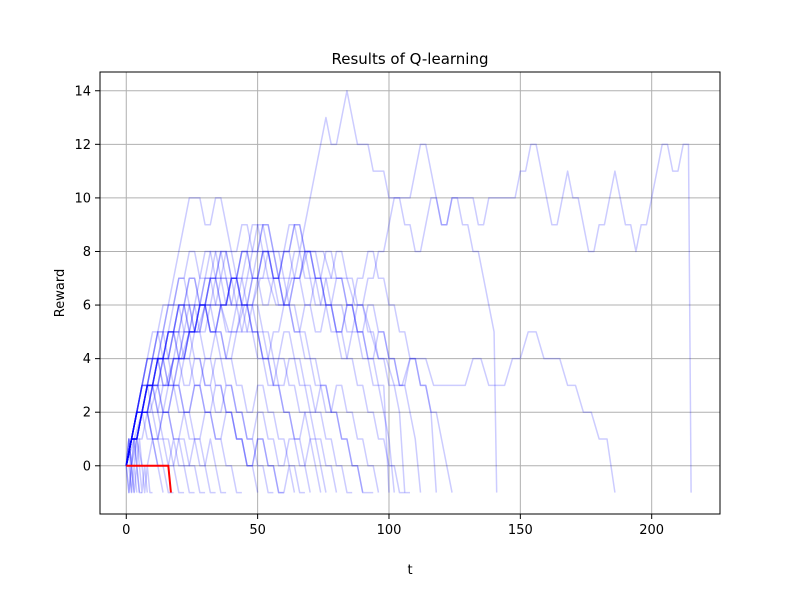  What do you see at coordinates (87, 466) in the screenshot?
I see `y-tick-label: 0` at bounding box center [87, 466].